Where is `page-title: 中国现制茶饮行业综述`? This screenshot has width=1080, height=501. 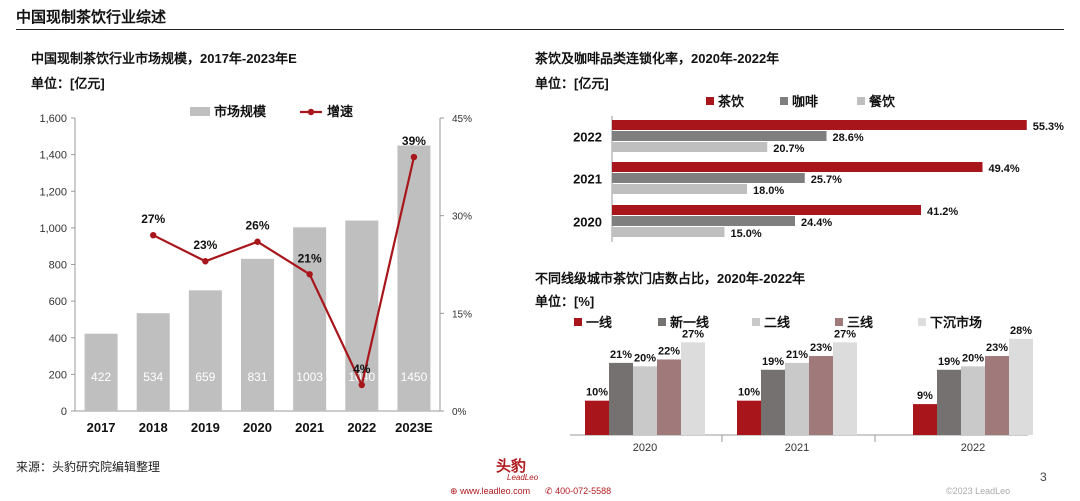
page-title: 中国现制茶饮行业综述 is located at coordinates (91, 17).